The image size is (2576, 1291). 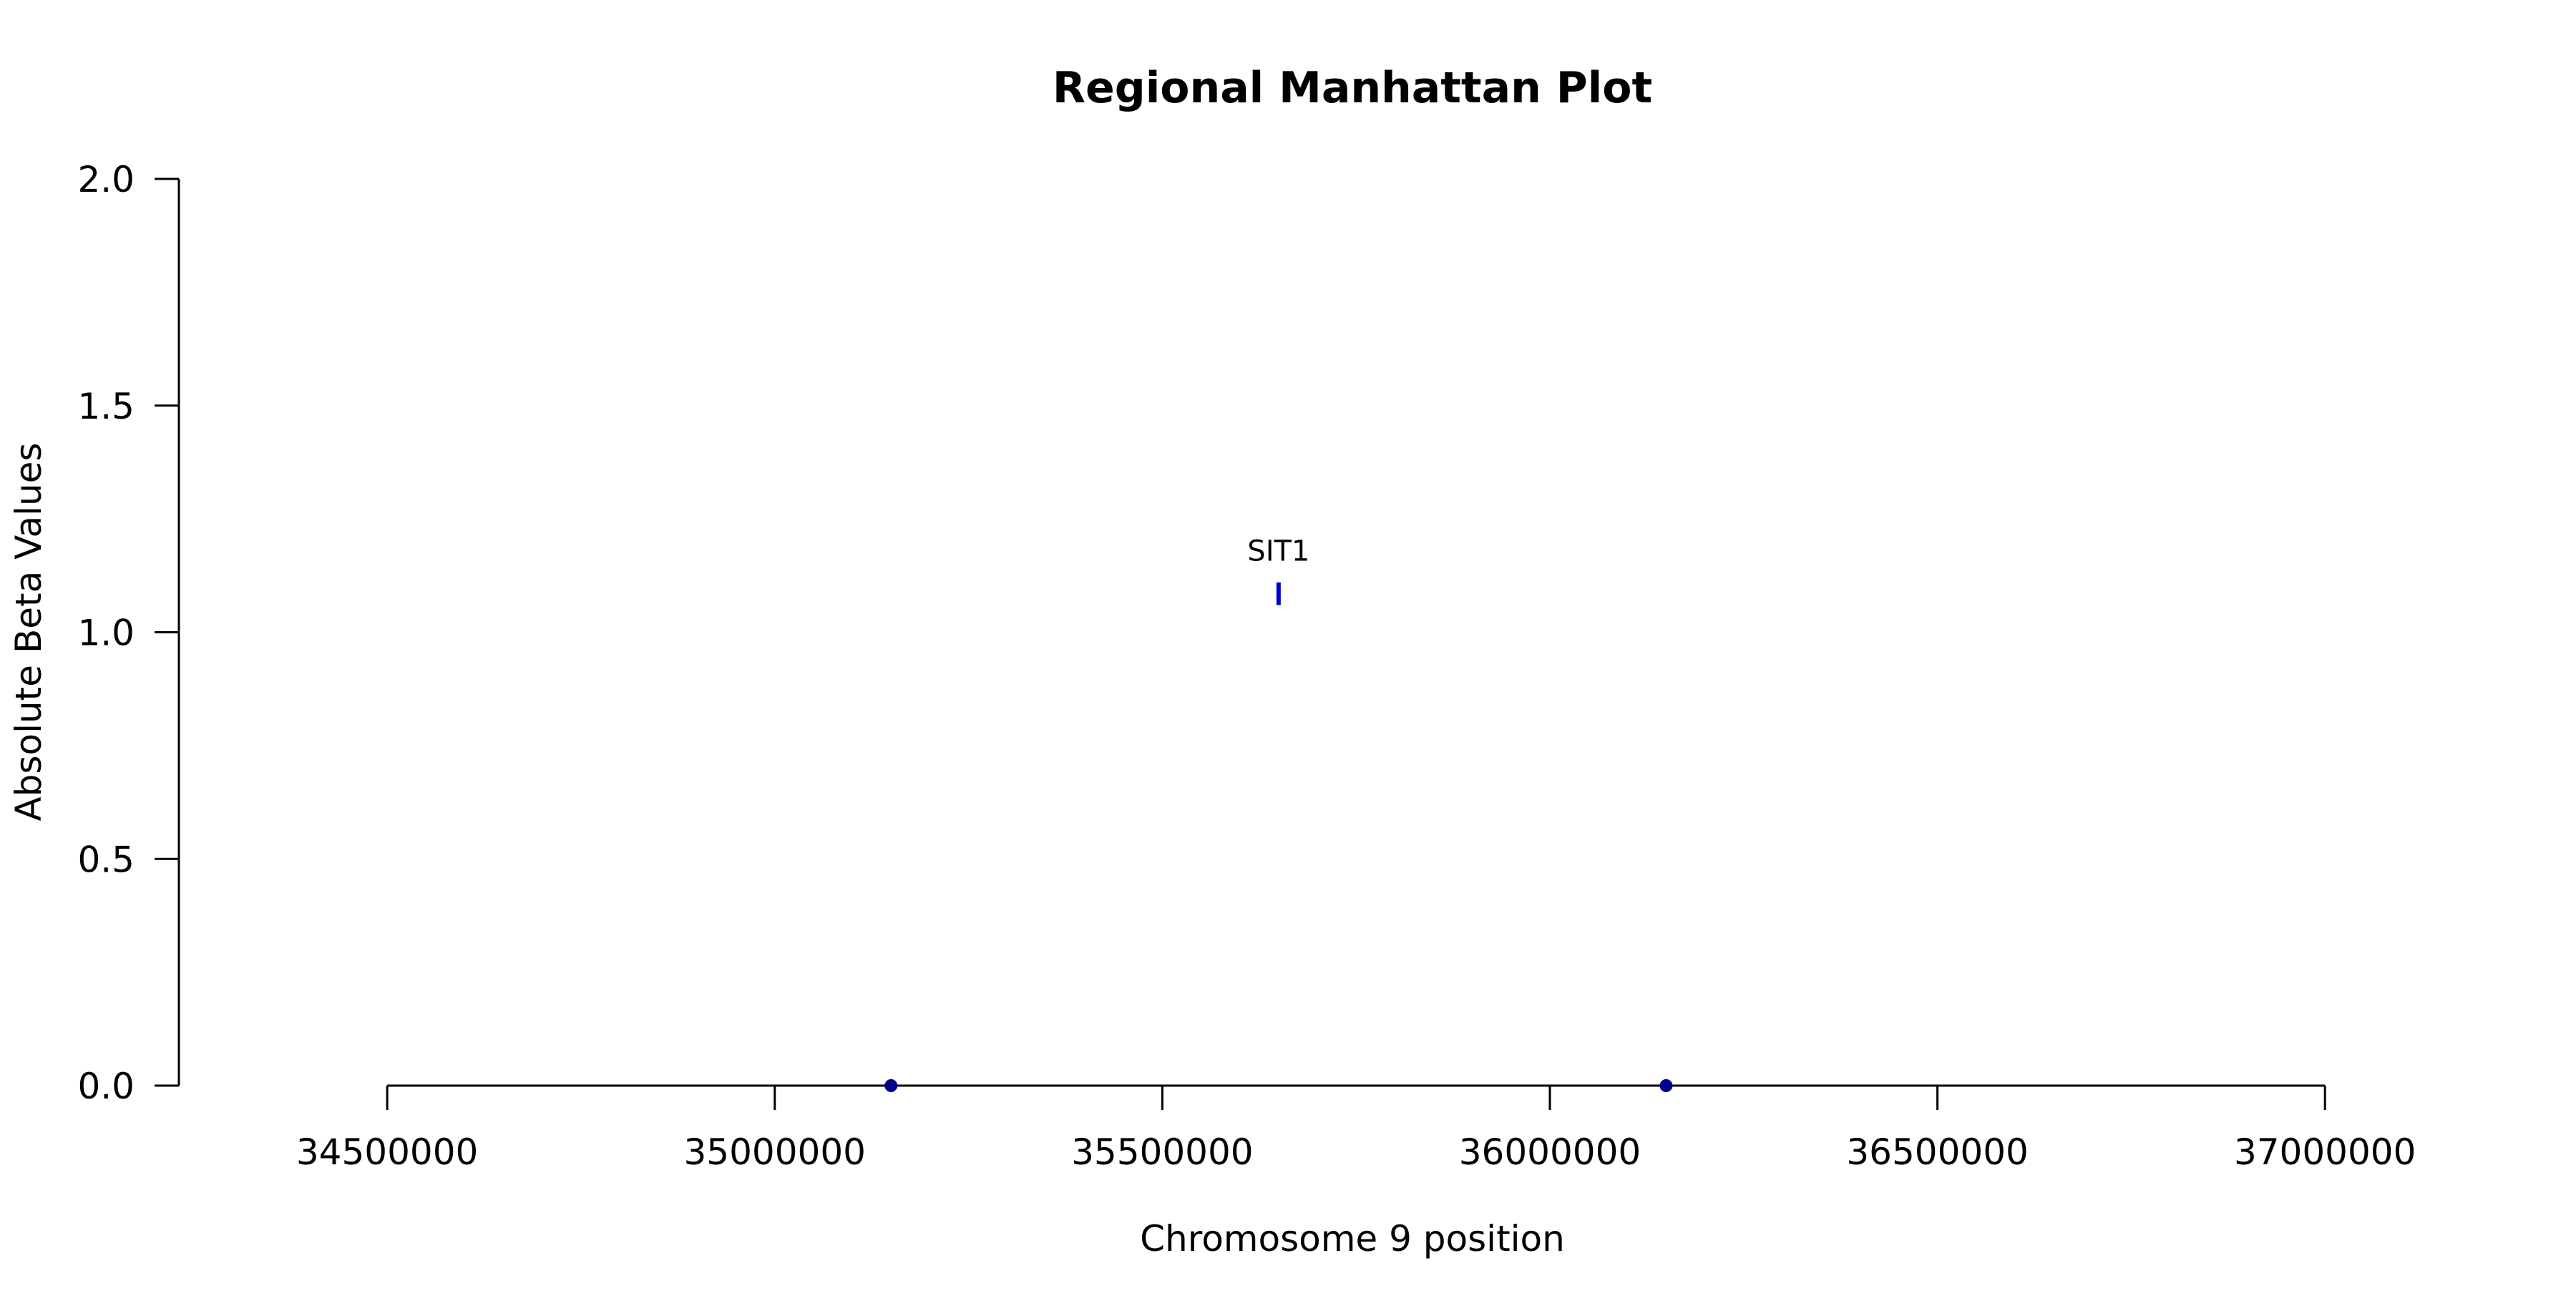 I want to click on x-tick-label: 35500000, so click(x=1162, y=1152).